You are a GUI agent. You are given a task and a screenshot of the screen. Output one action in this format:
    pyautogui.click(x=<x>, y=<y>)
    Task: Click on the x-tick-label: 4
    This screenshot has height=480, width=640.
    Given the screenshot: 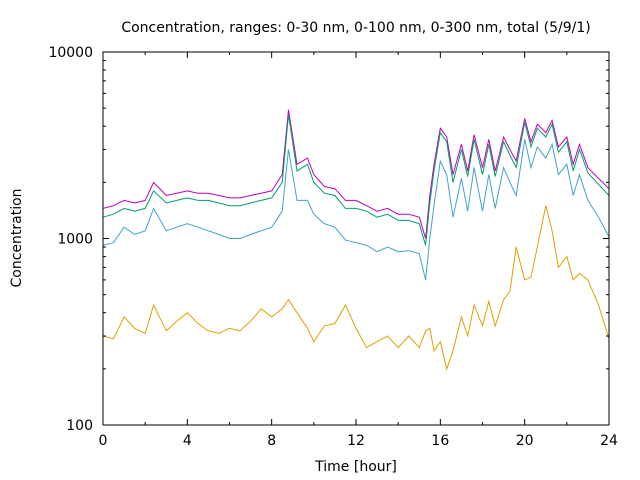 What is the action you would take?
    pyautogui.click(x=187, y=441)
    